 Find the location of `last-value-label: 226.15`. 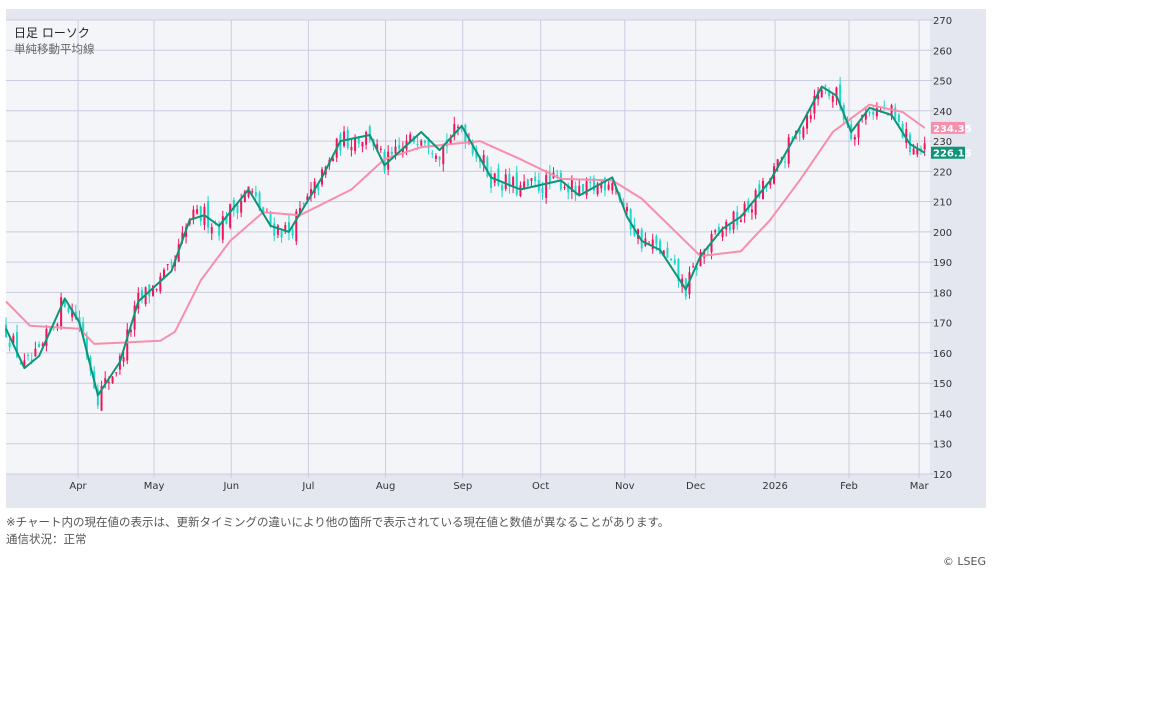

last-value-label: 226.15 is located at coordinates (952, 154).